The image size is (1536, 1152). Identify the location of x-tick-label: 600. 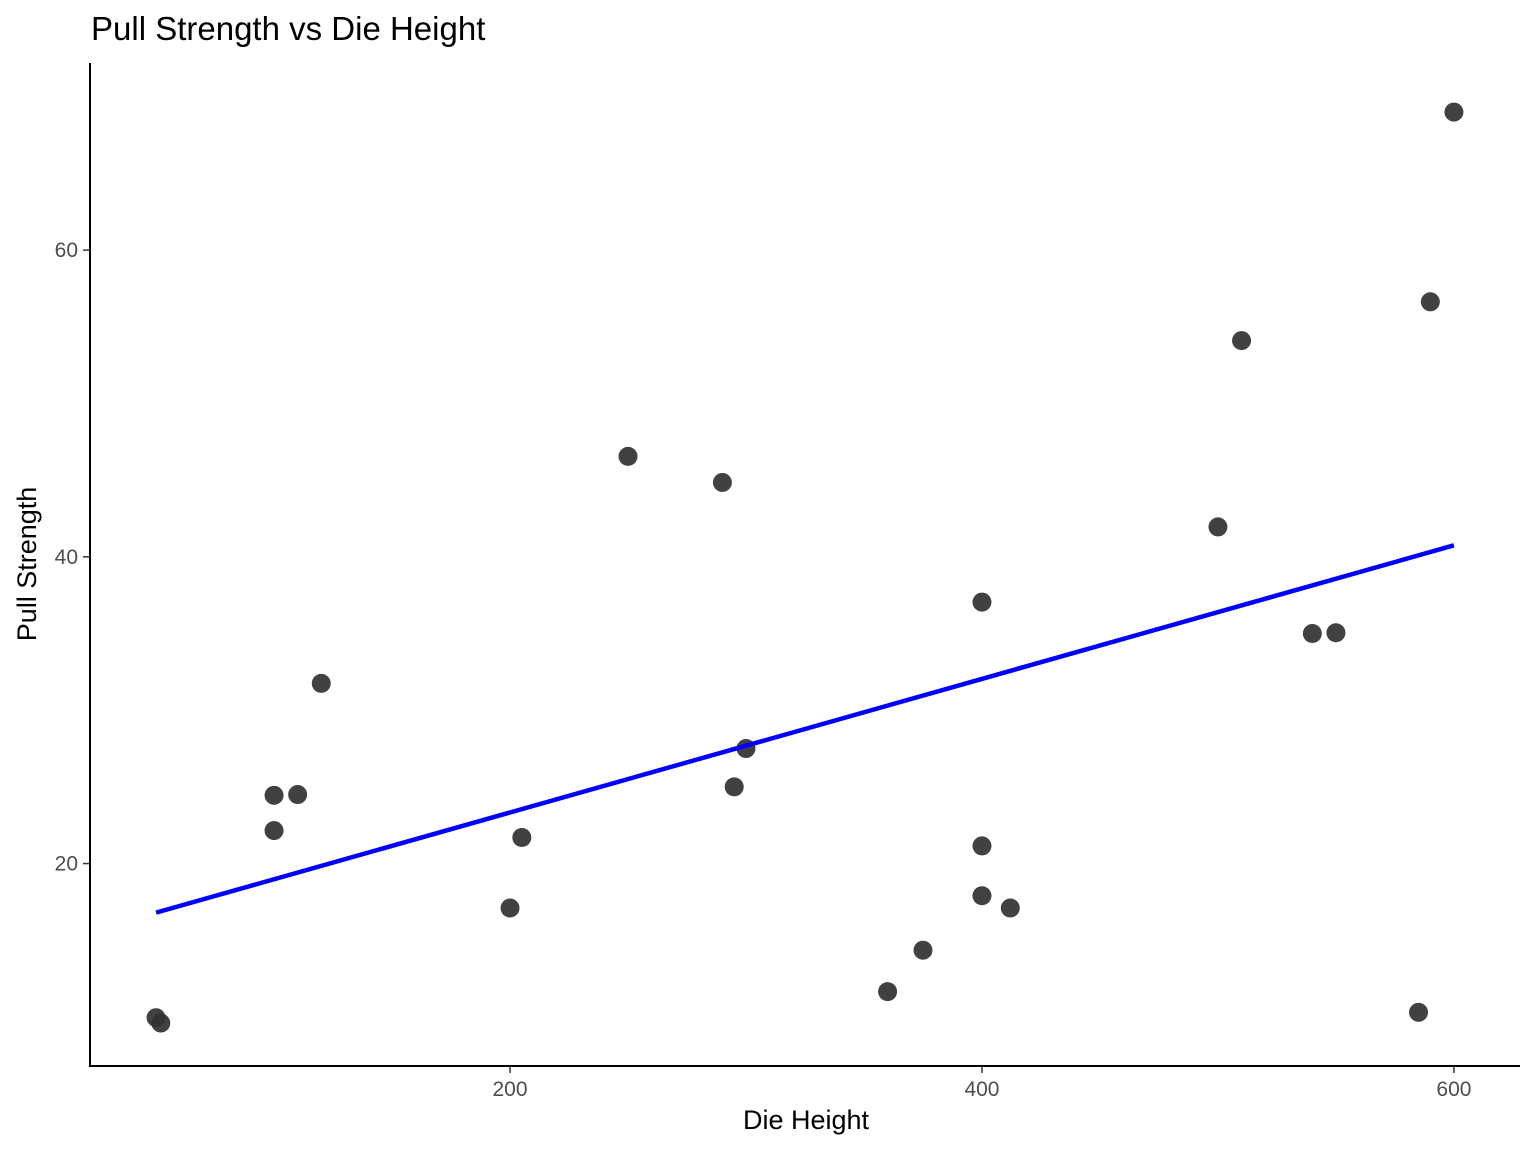
(1453, 1089).